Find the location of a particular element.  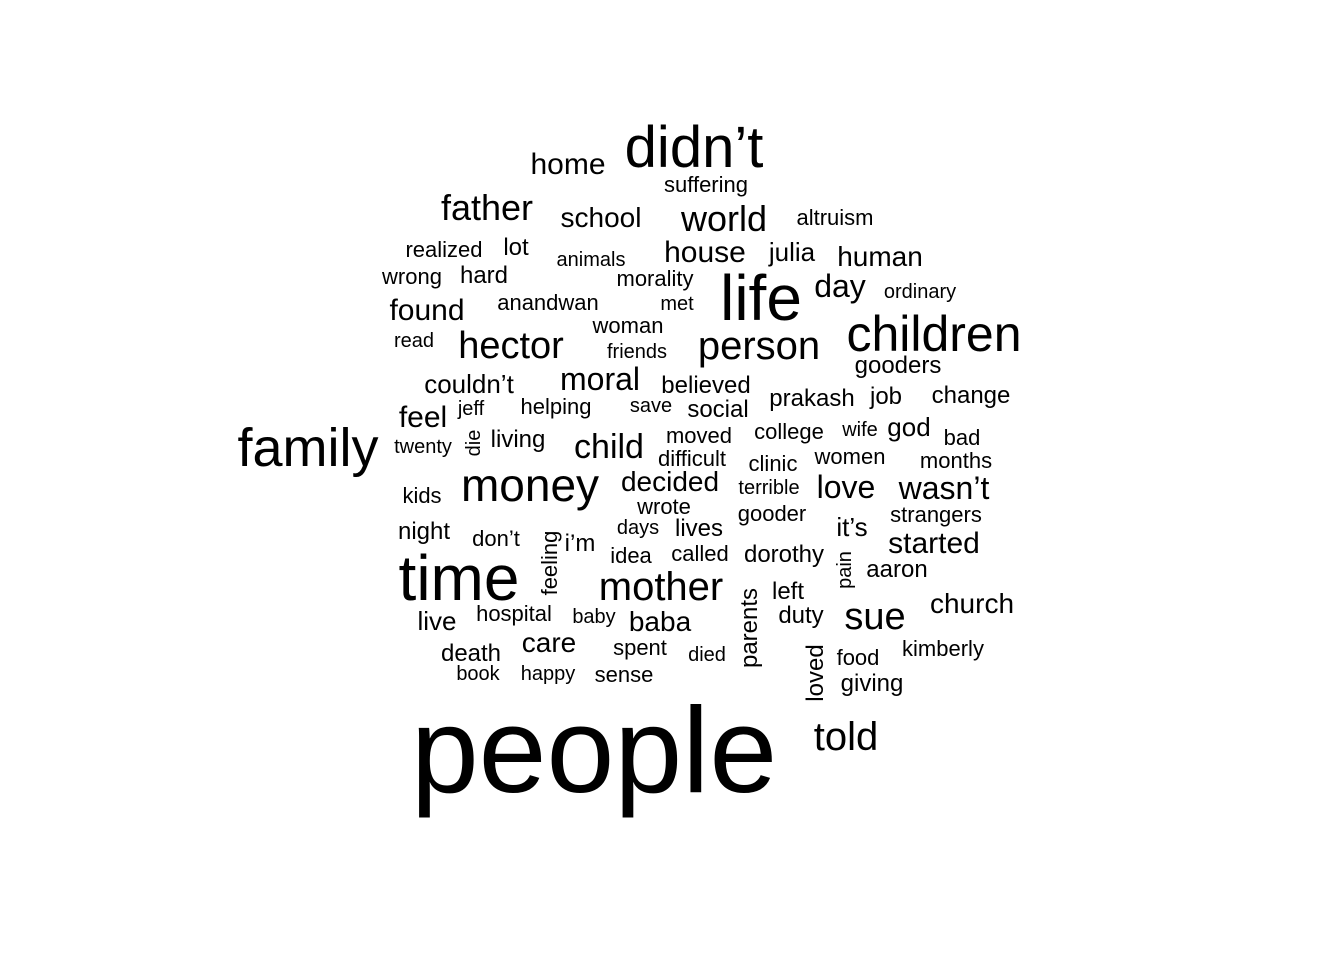

word-cloud-word: parents is located at coordinates (749, 628).